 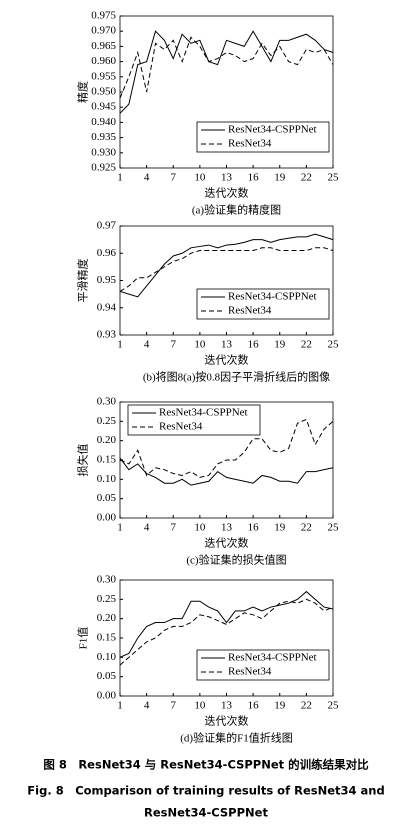 I want to click on y-tick-label: 0.945, so click(x=103, y=107).